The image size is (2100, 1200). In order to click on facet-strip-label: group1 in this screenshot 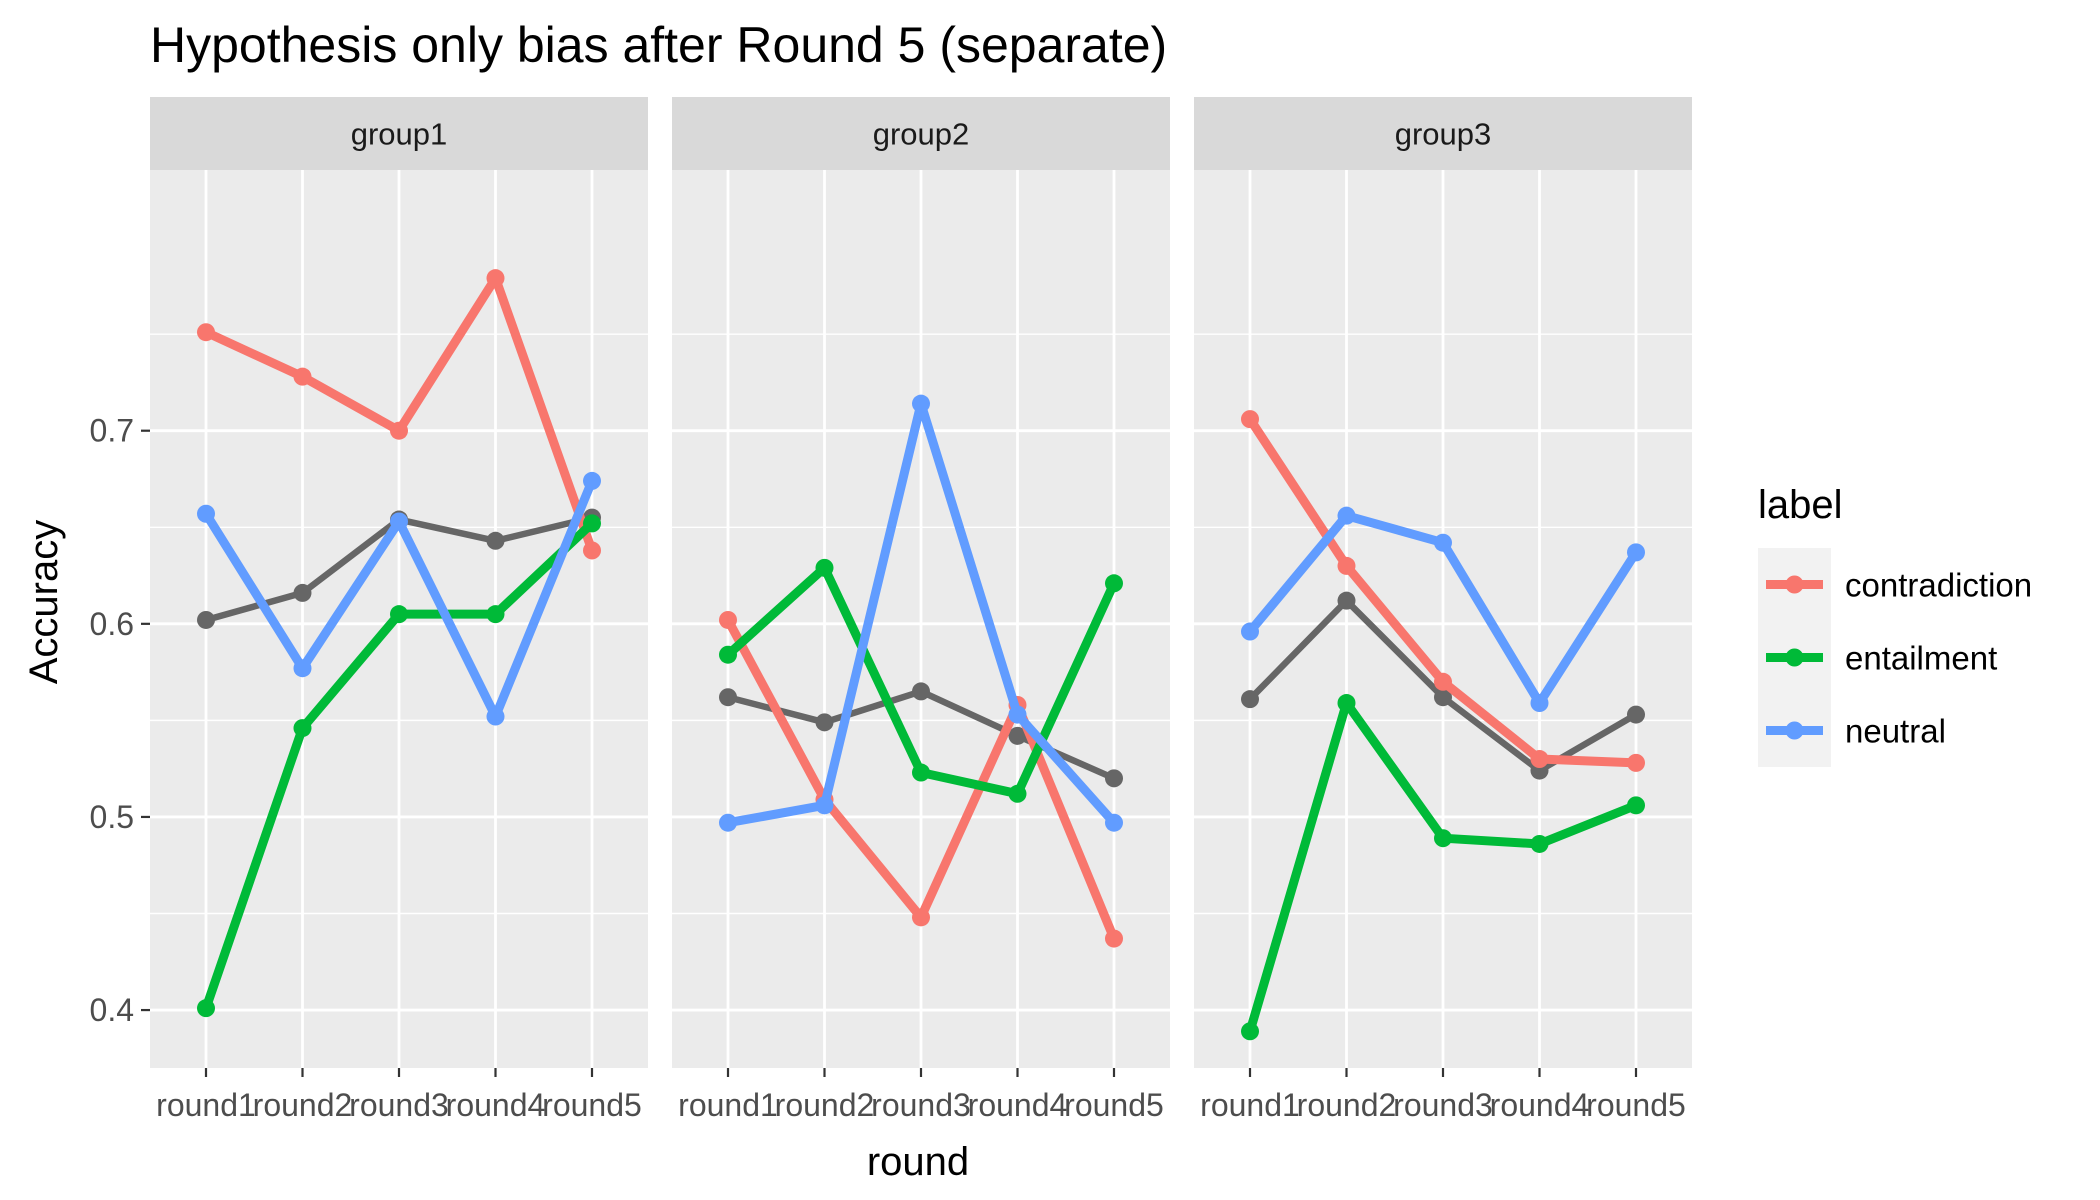, I will do `click(399, 134)`.